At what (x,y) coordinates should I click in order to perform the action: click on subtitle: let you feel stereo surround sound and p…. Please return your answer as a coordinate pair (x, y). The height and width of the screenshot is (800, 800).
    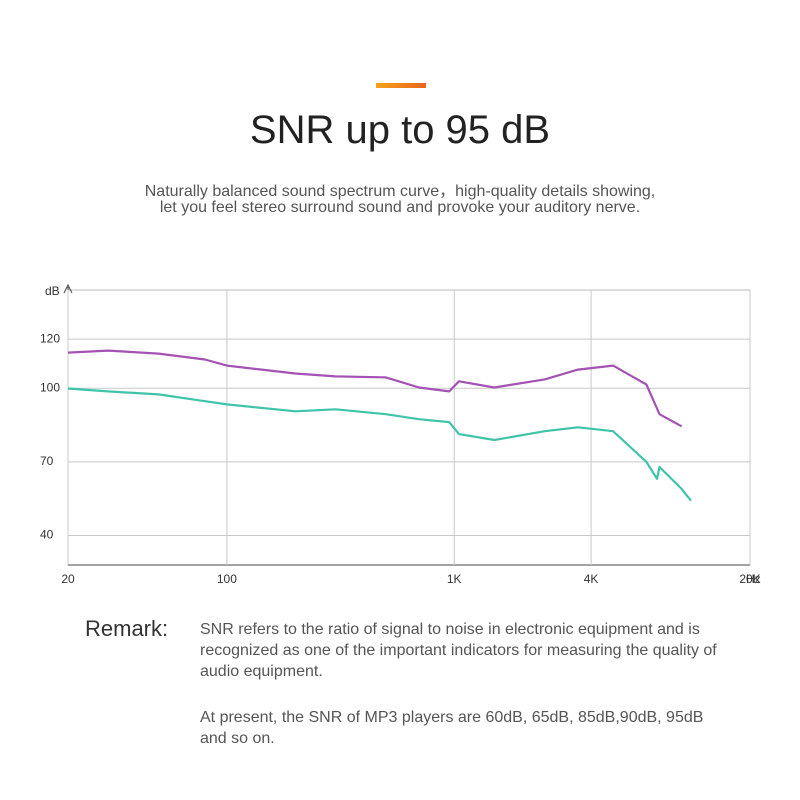
    Looking at the image, I should click on (400, 207).